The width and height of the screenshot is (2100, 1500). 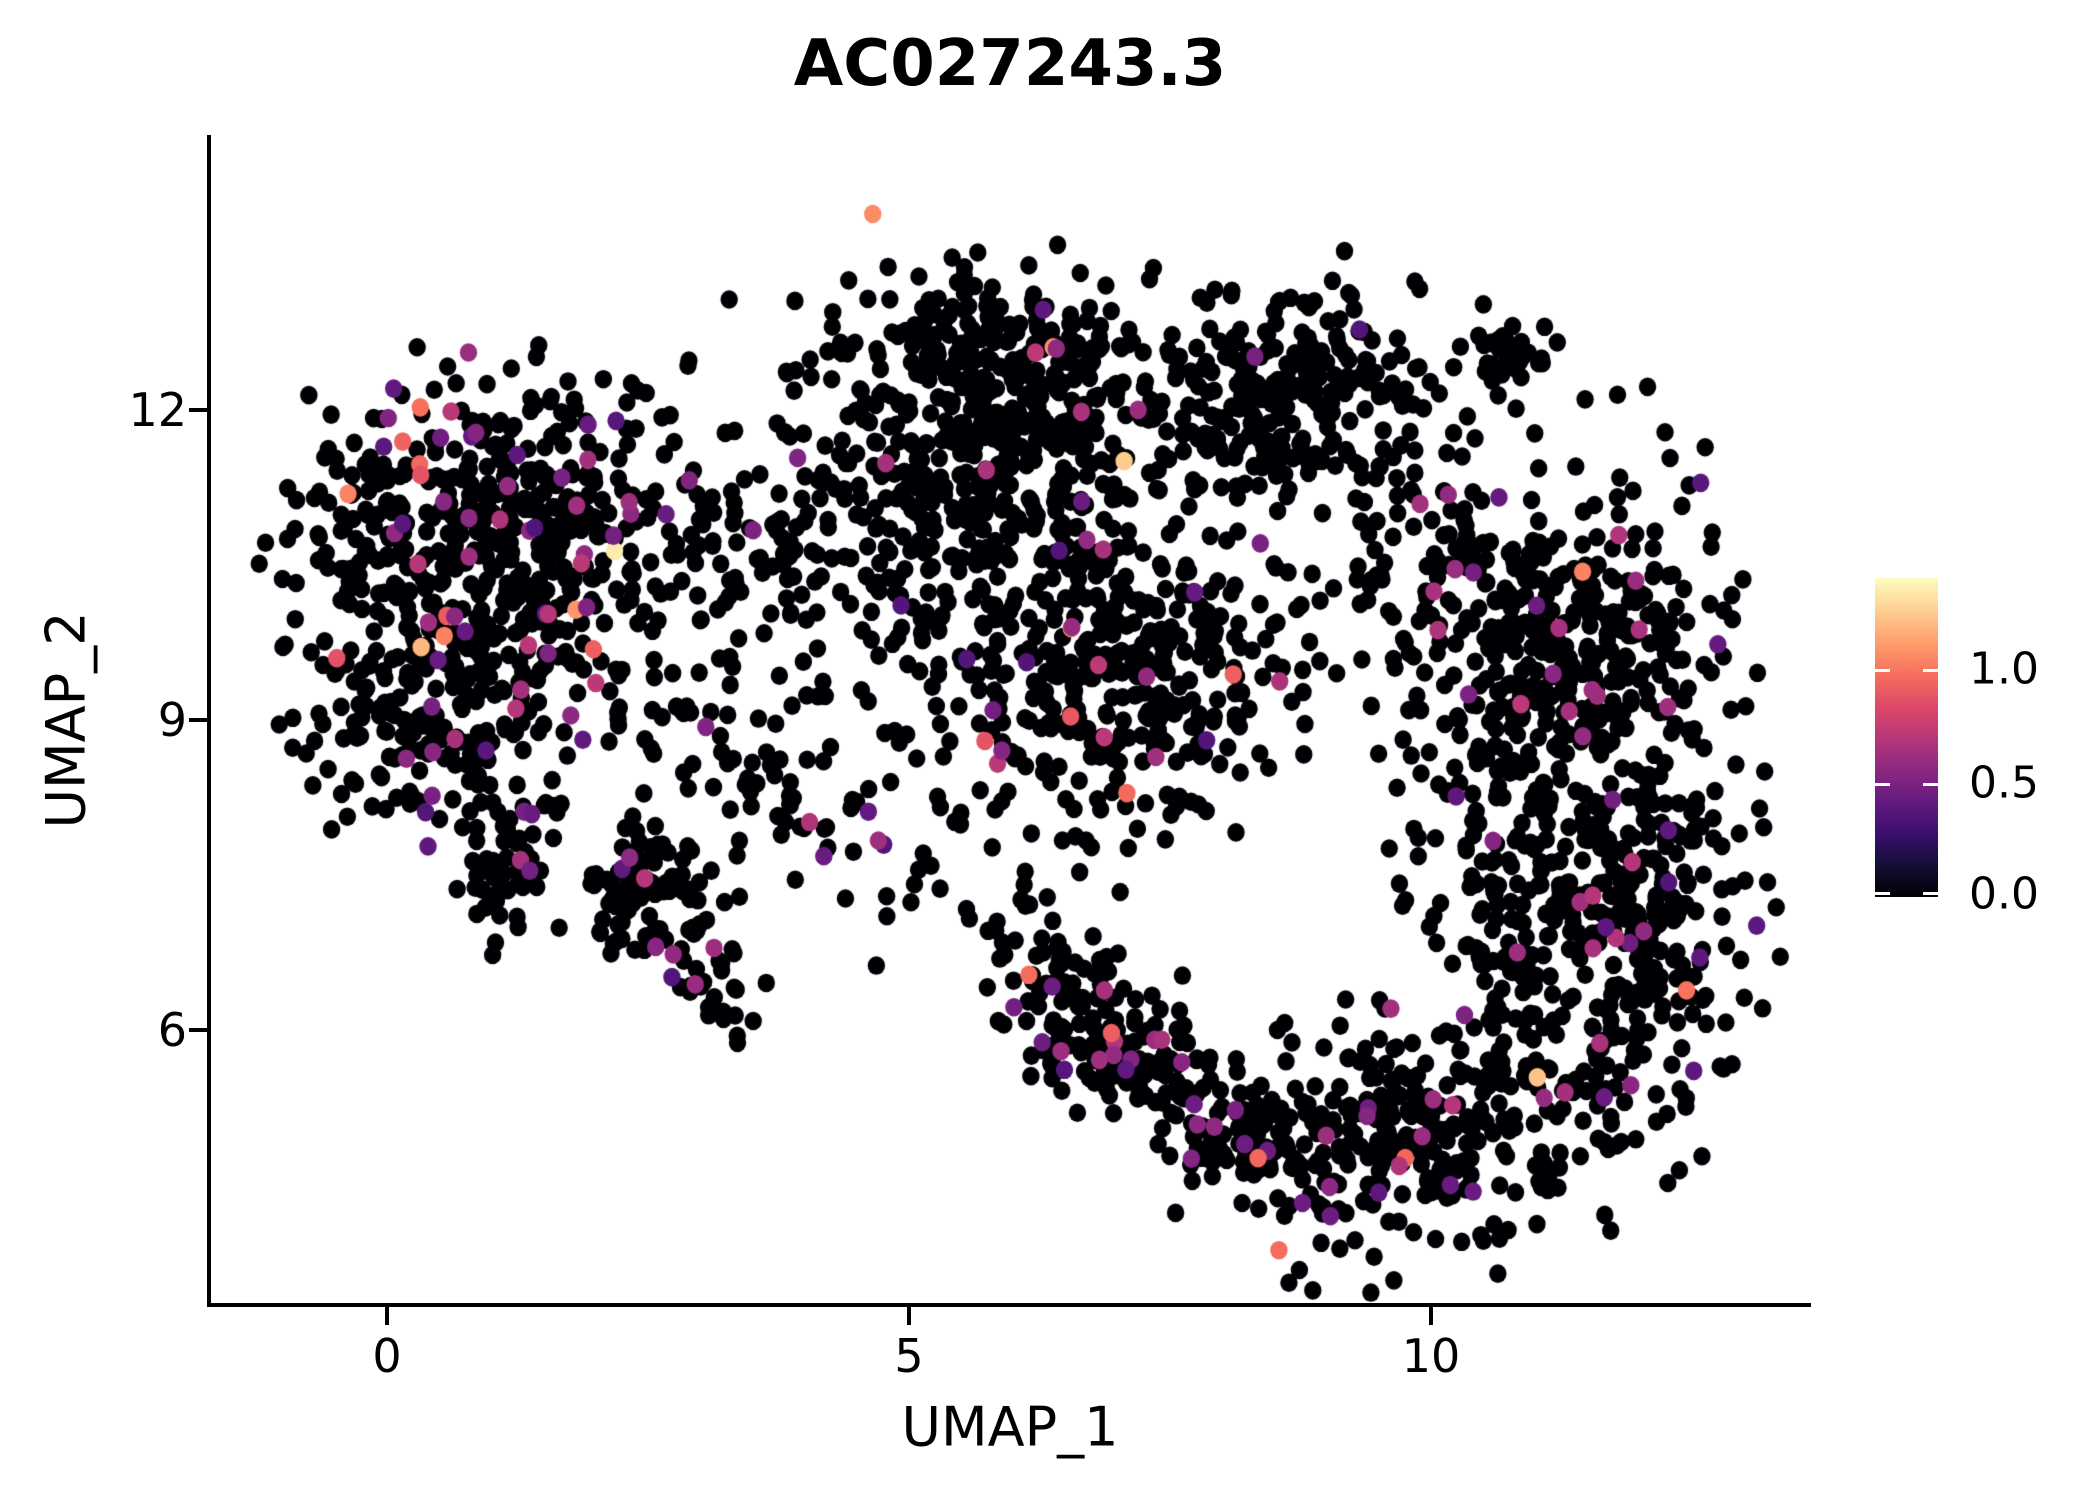 I want to click on x-tick-label-10: 10, so click(x=1431, y=1356).